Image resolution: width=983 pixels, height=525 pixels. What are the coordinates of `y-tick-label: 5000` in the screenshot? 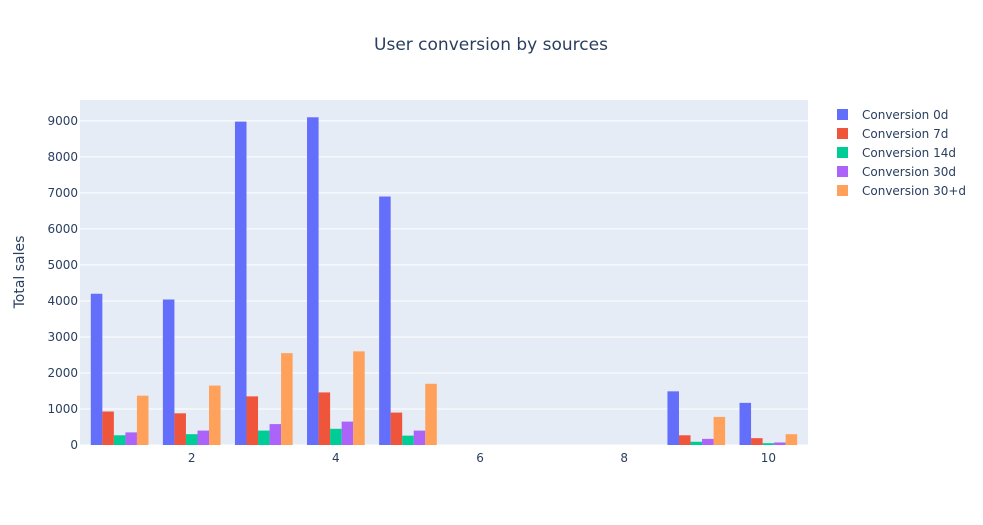 It's located at (62, 265).